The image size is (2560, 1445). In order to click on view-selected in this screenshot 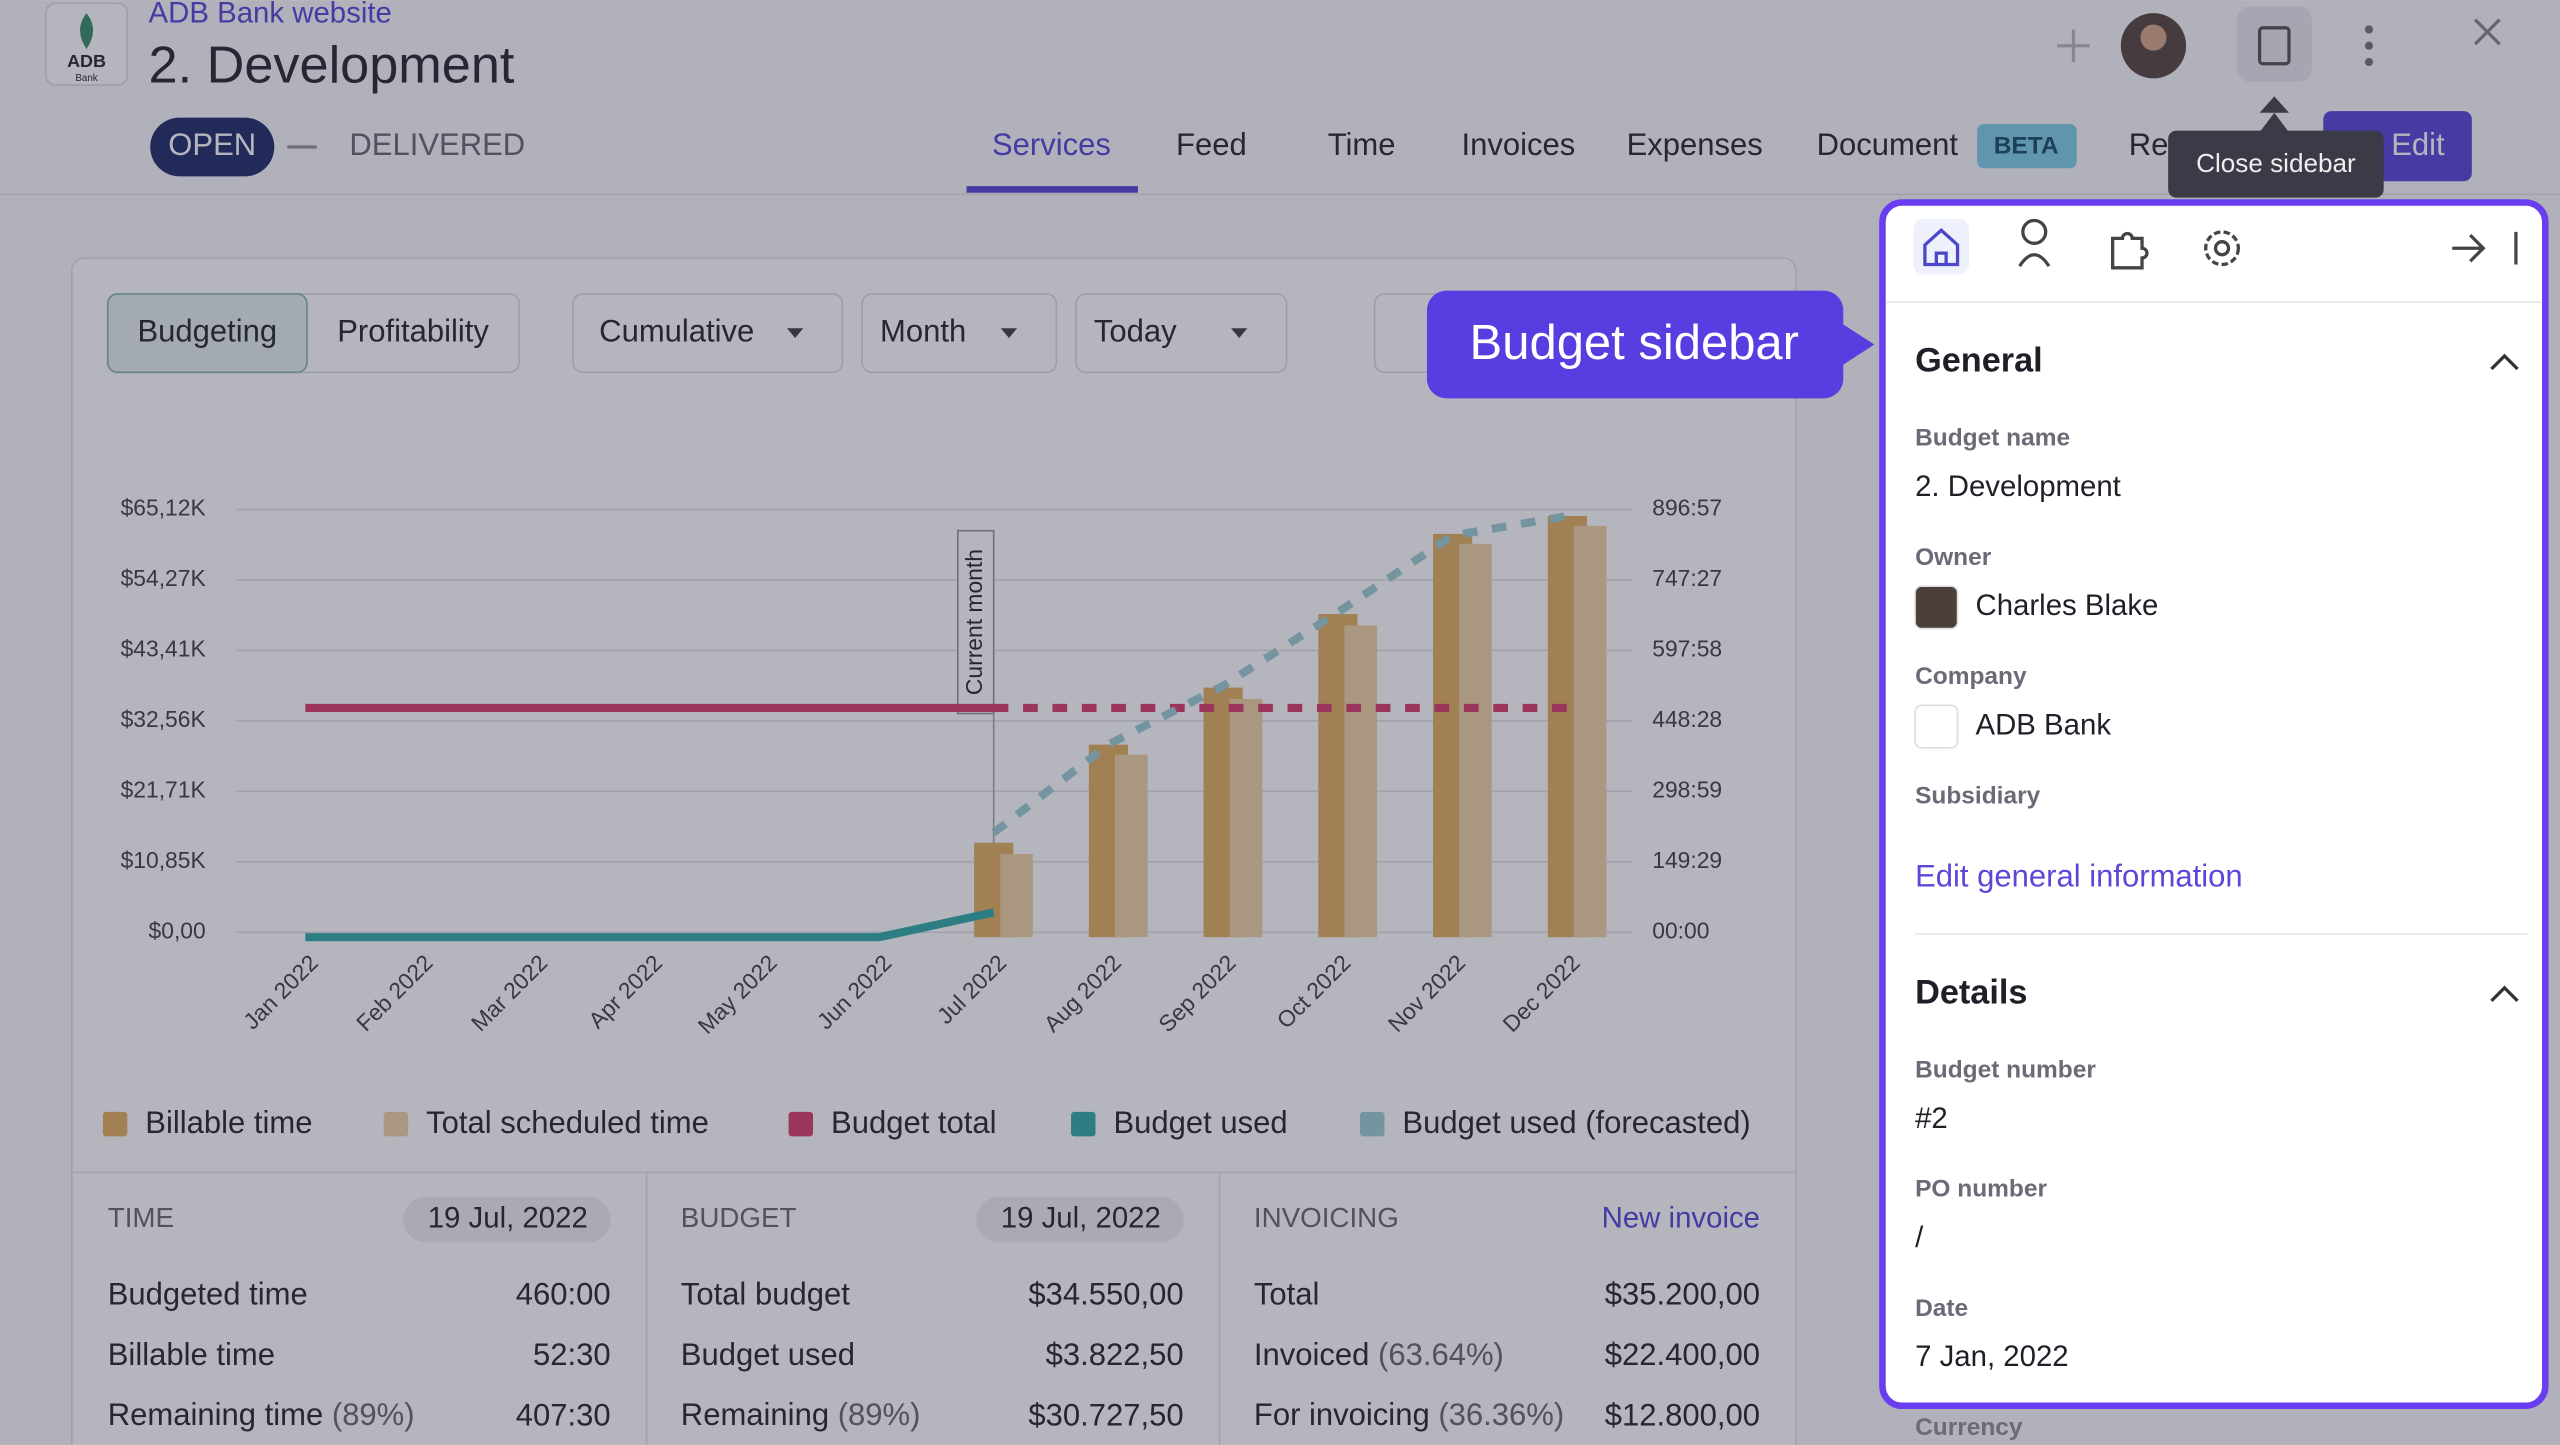, I will do `click(207, 333)`.